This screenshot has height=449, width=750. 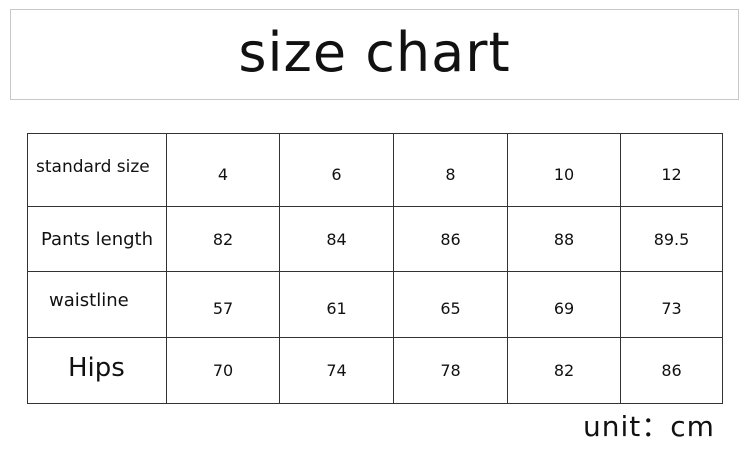 What do you see at coordinates (564, 239) in the screenshot?
I see `table-cell: 88` at bounding box center [564, 239].